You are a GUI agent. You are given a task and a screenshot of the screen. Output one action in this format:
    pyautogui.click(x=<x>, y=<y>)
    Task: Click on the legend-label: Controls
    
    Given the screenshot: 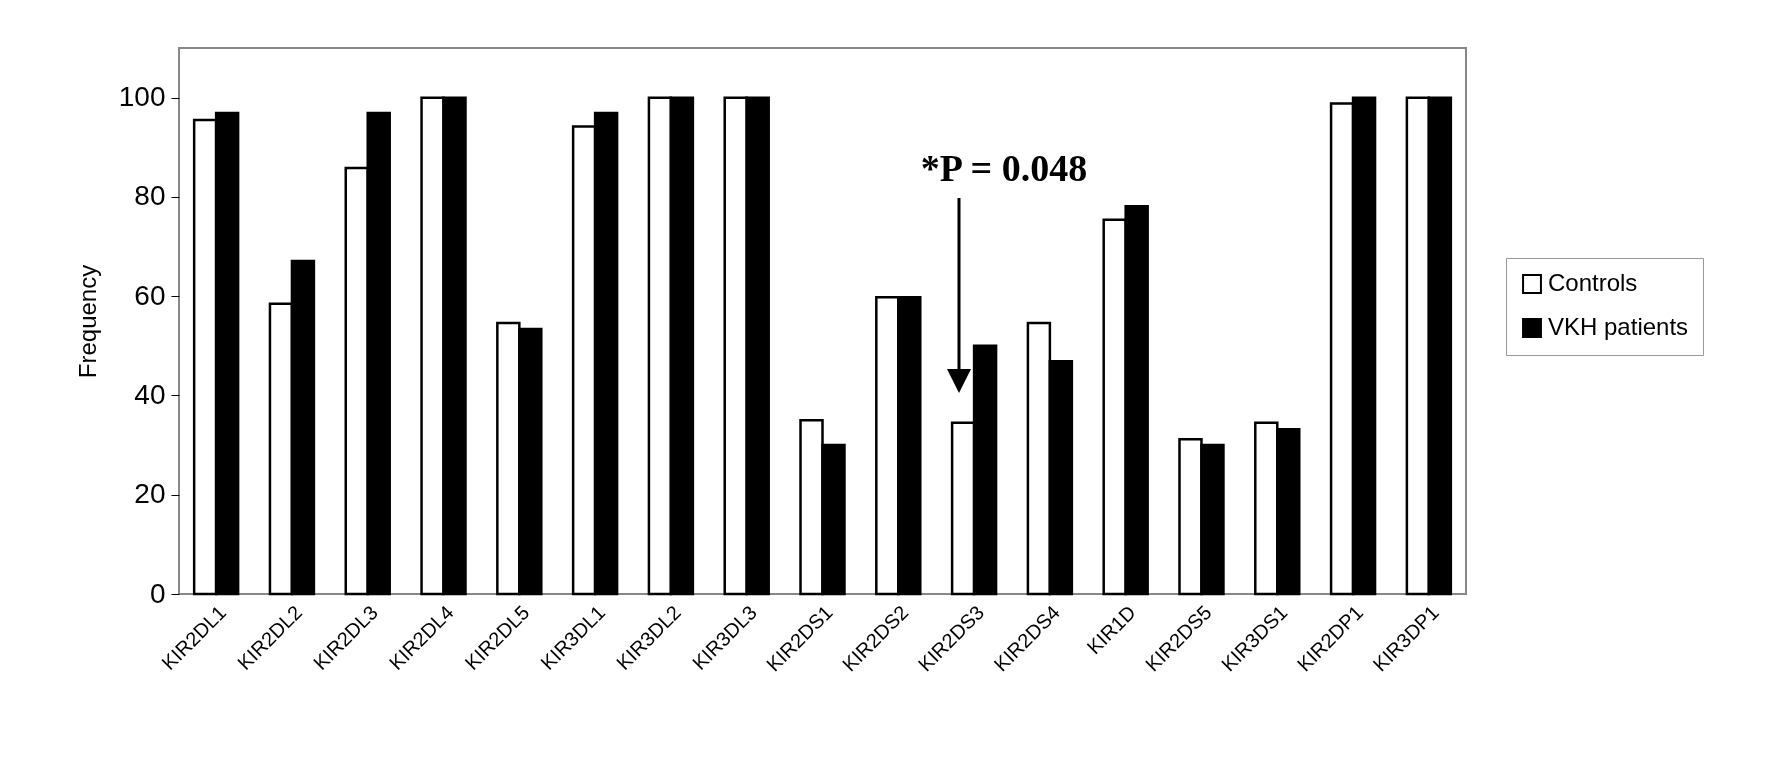 What is the action you would take?
    pyautogui.click(x=1593, y=282)
    